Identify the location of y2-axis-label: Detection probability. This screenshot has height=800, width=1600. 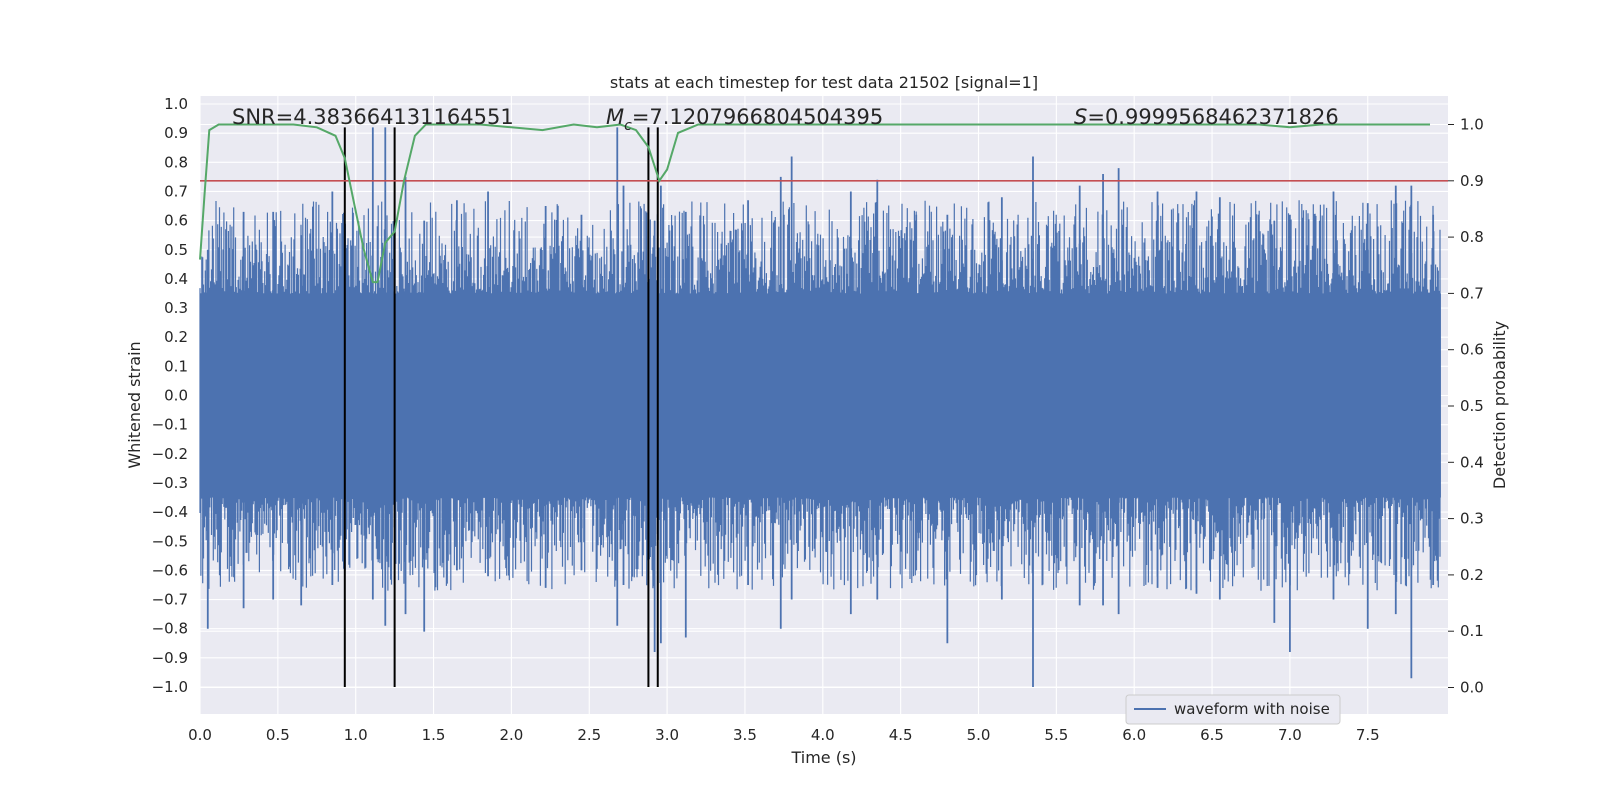
(1499, 405).